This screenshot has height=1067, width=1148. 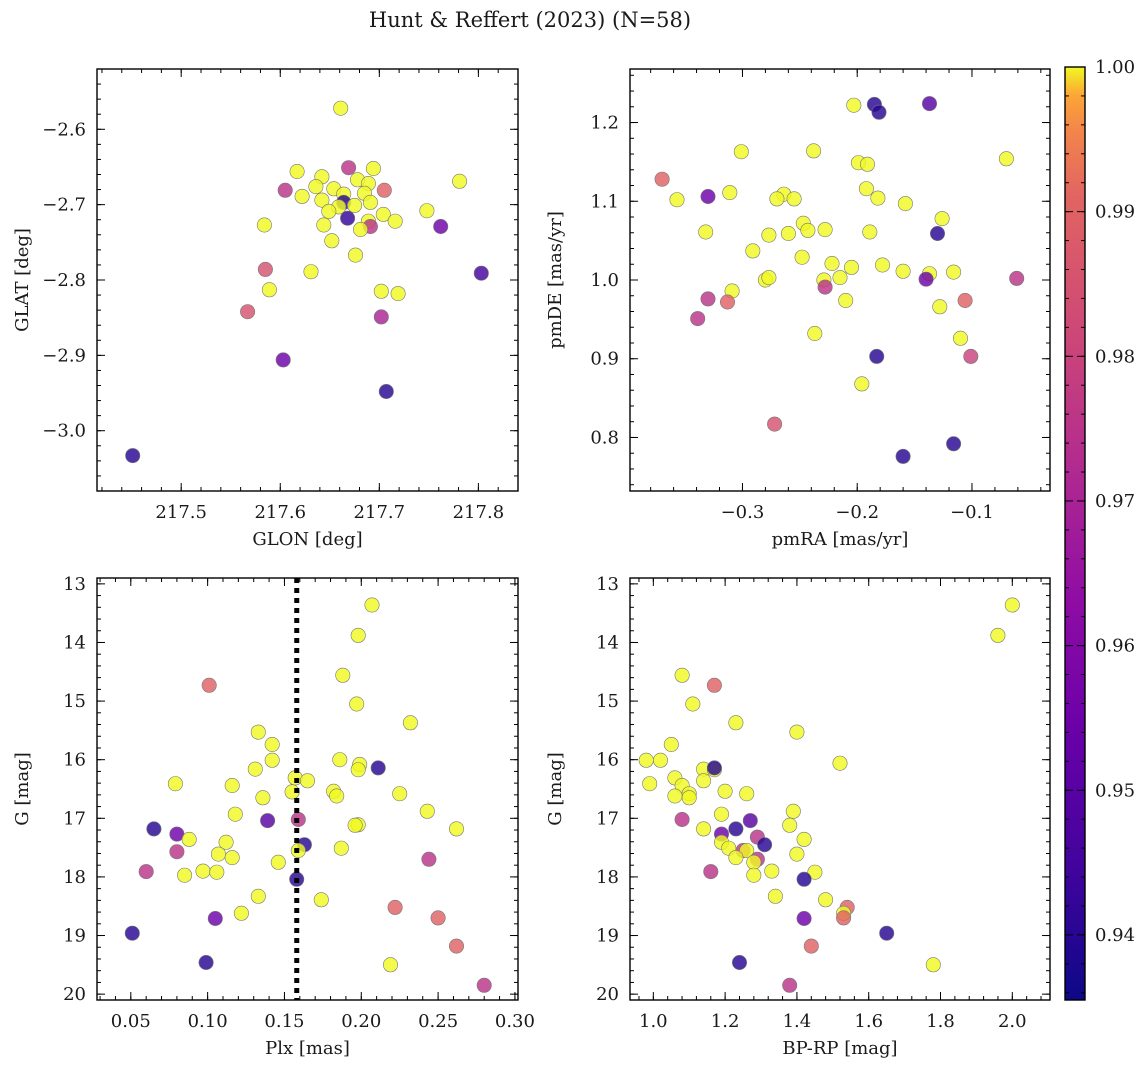 I want to click on x-tick-label: −0.1, so click(x=972, y=512).